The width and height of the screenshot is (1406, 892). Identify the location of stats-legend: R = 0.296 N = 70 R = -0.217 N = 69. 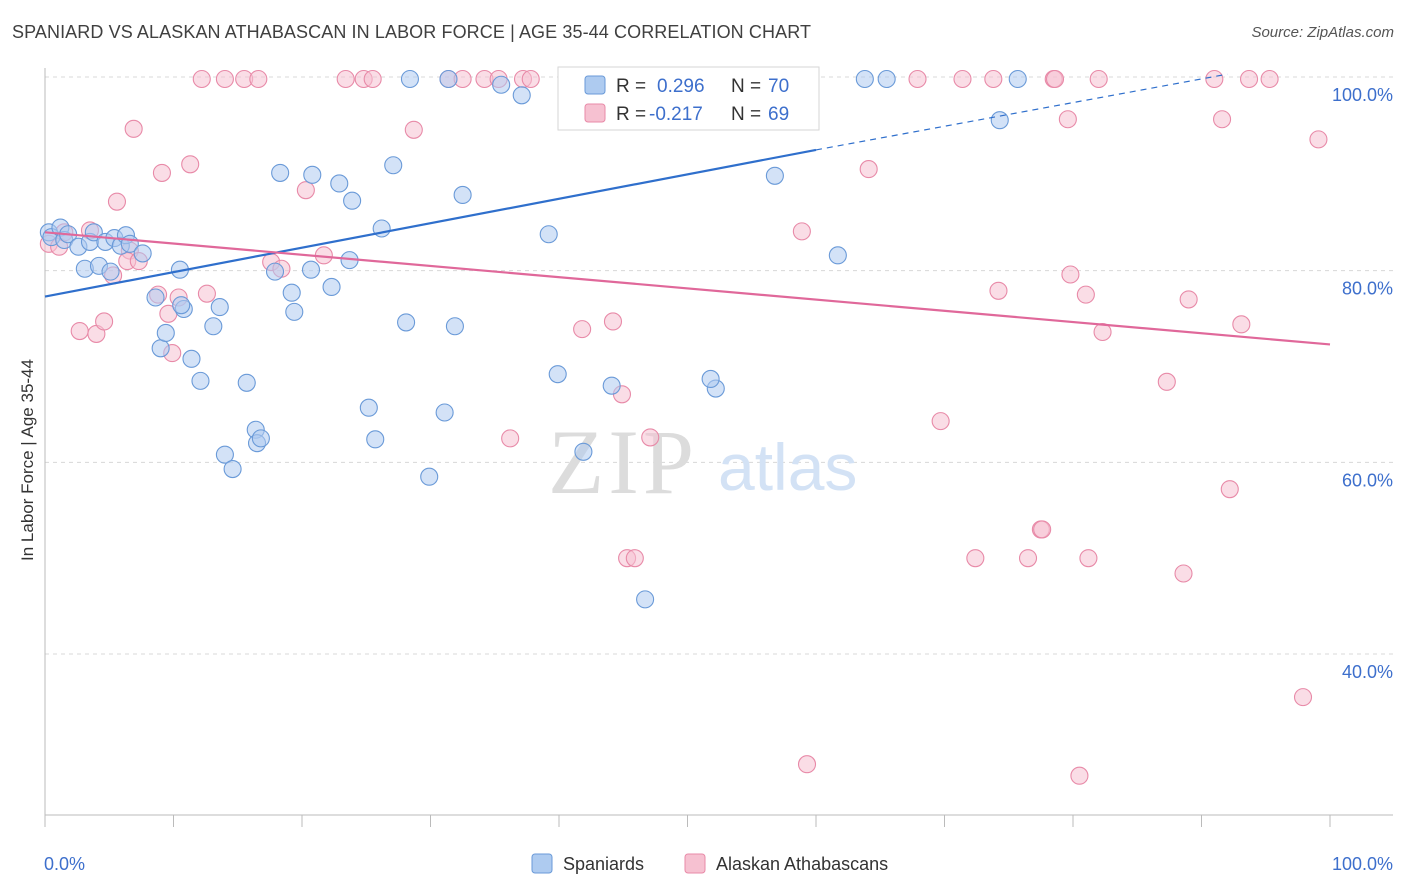
(688, 98).